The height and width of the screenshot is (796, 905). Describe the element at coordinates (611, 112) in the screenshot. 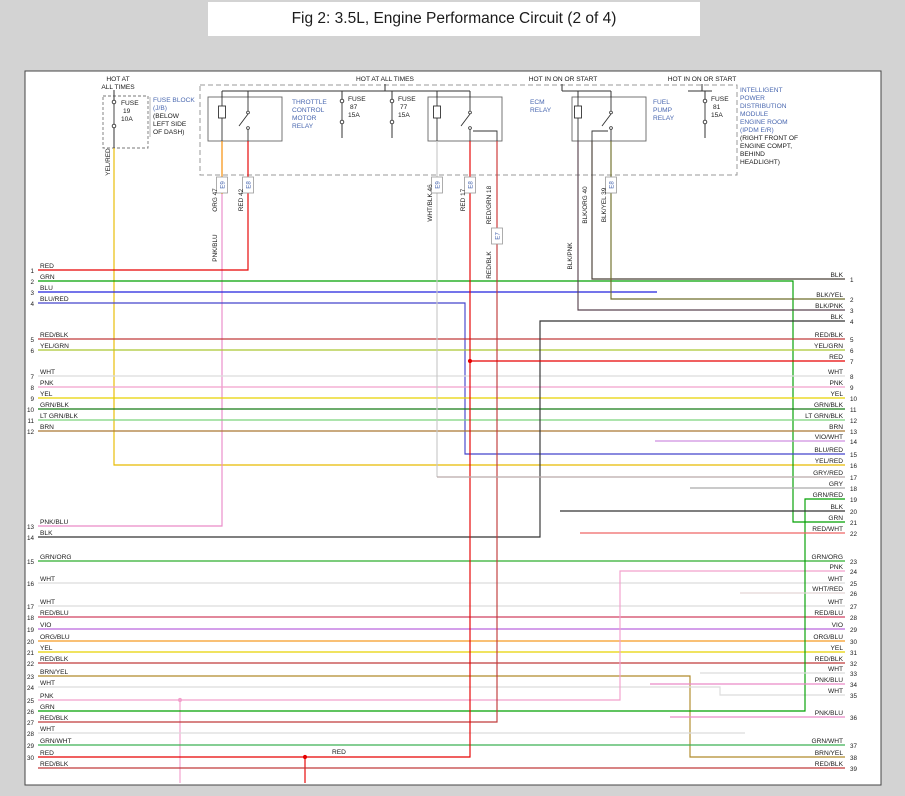

I see `relay-switch-pivot` at that location.